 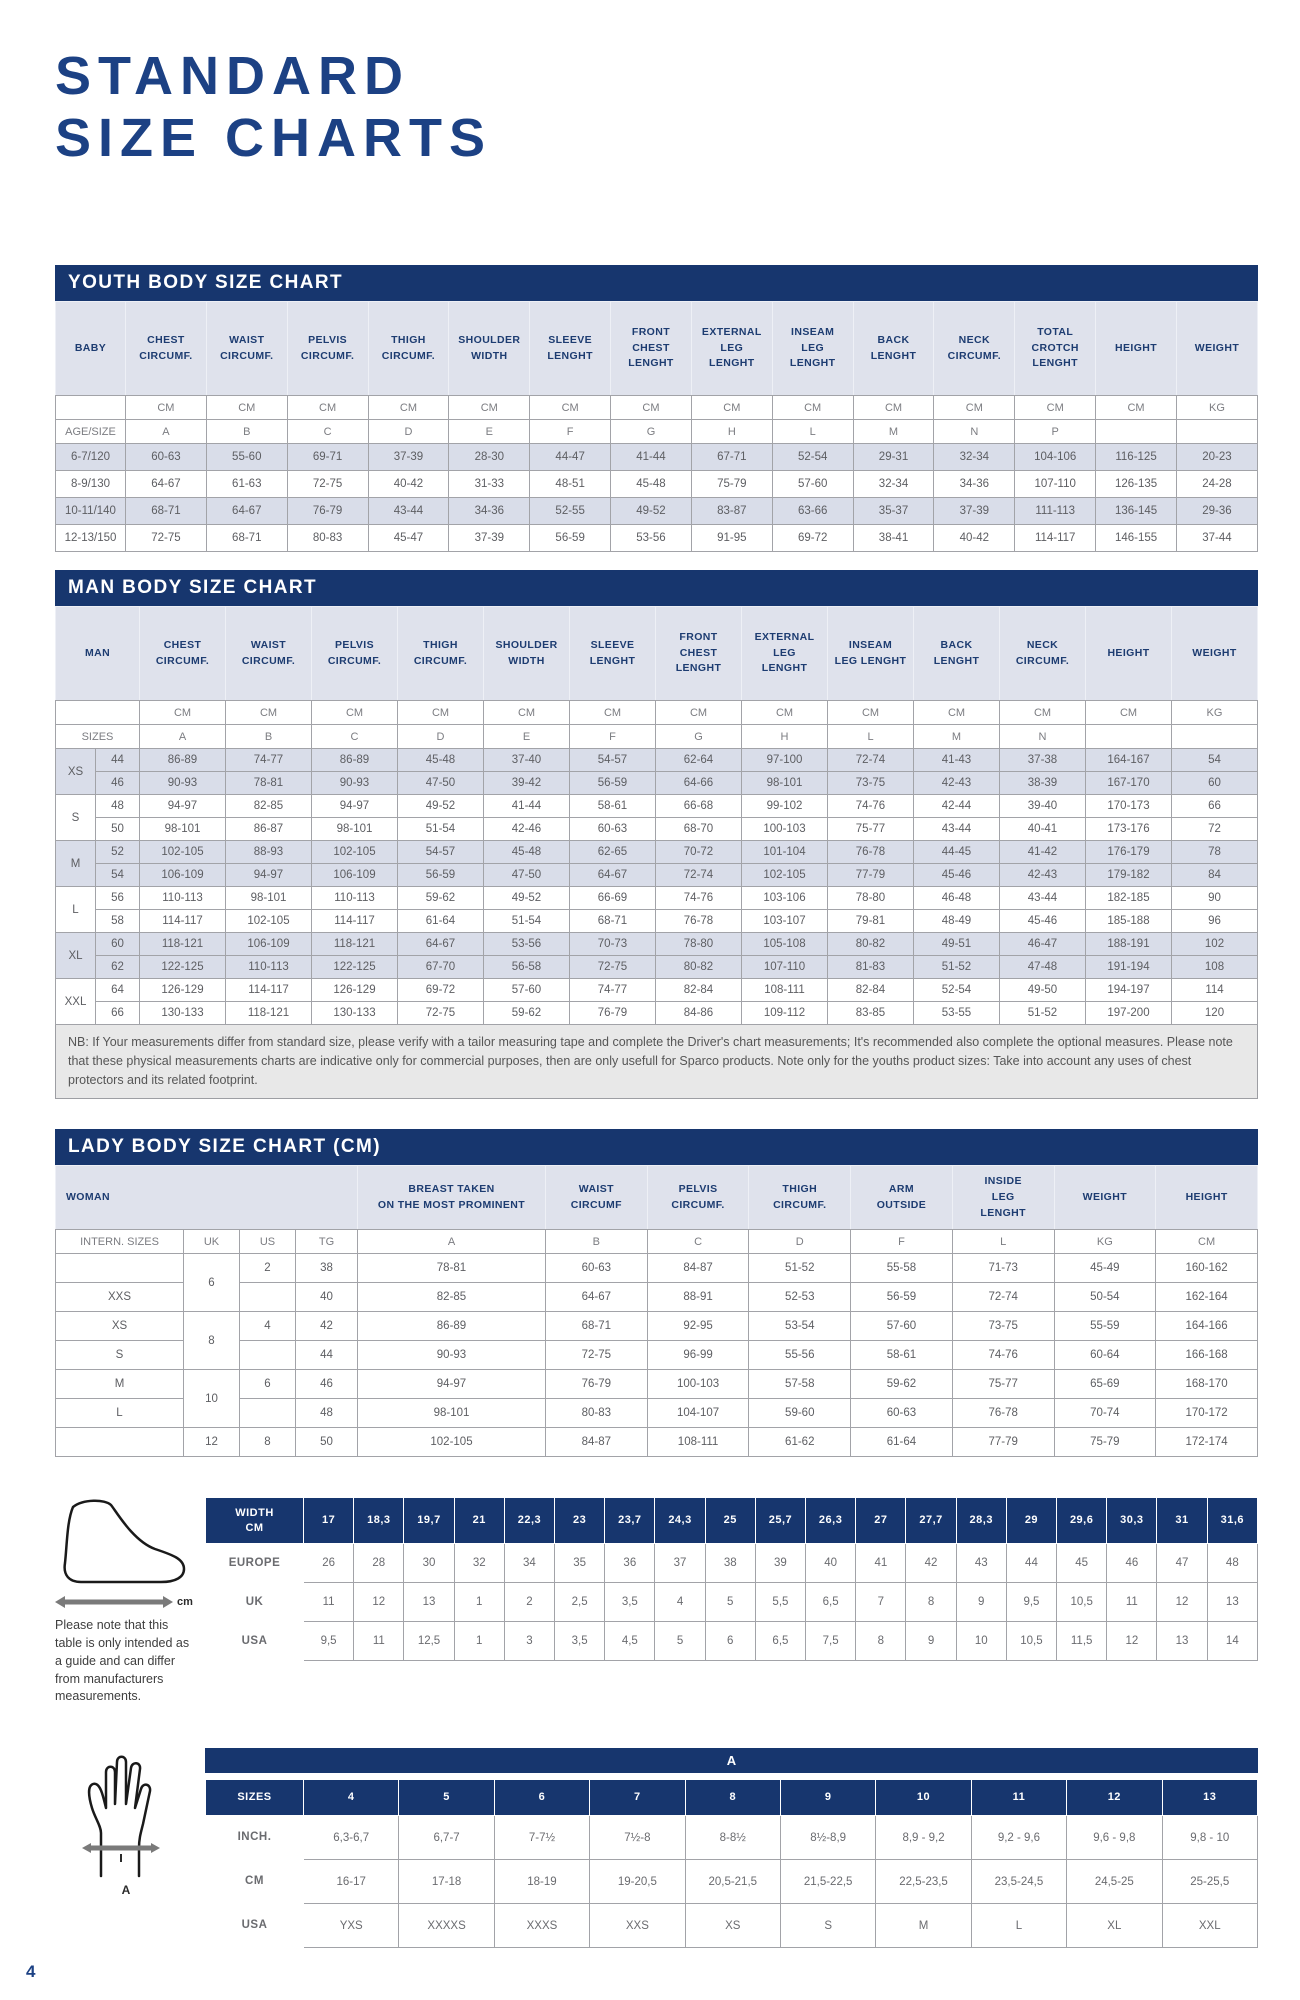 I want to click on value-cell: 9, so click(x=931, y=1641).